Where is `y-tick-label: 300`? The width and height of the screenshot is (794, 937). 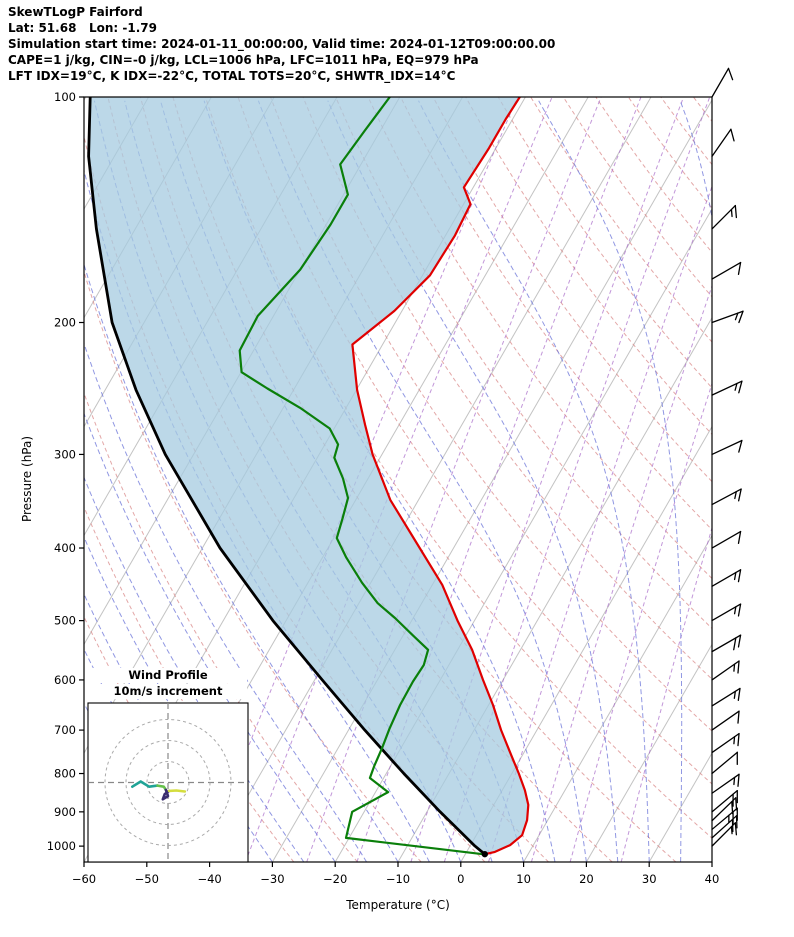 y-tick-label: 300 is located at coordinates (65, 454).